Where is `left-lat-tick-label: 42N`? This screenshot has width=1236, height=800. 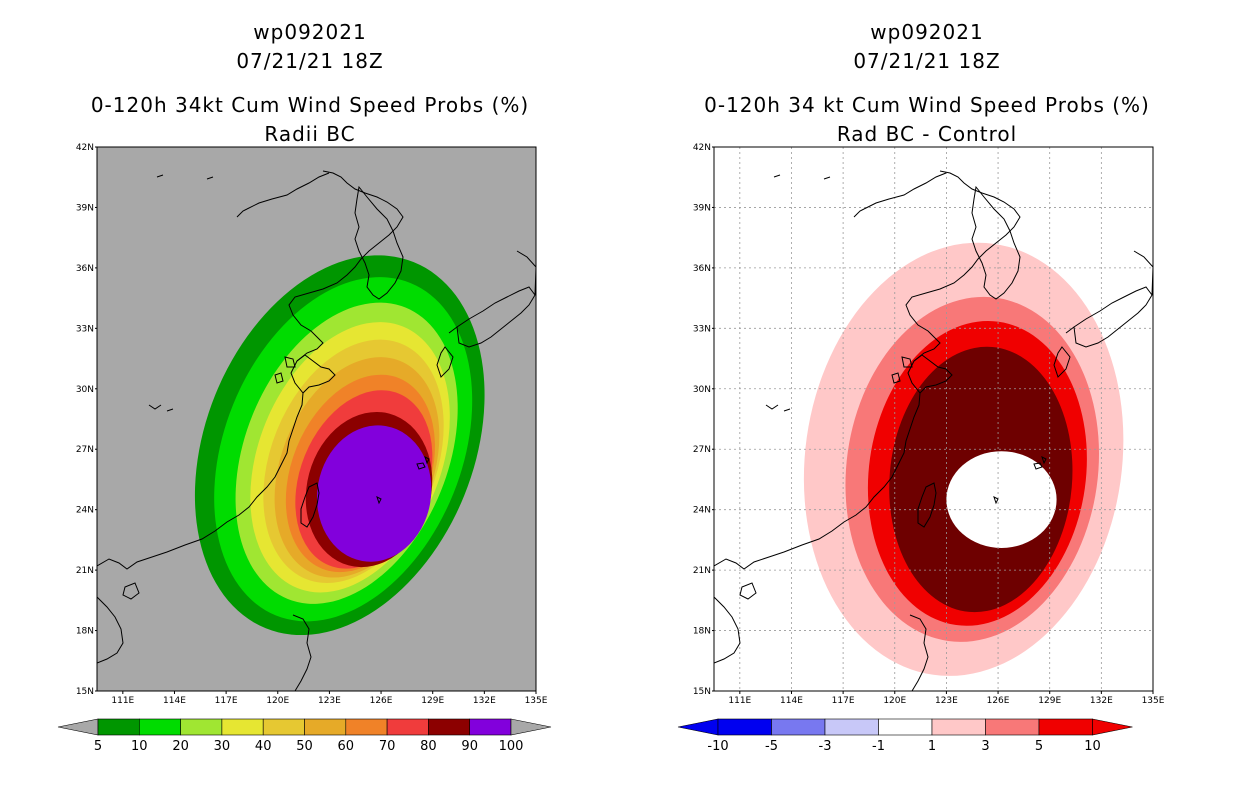 left-lat-tick-label: 42N is located at coordinates (85, 148).